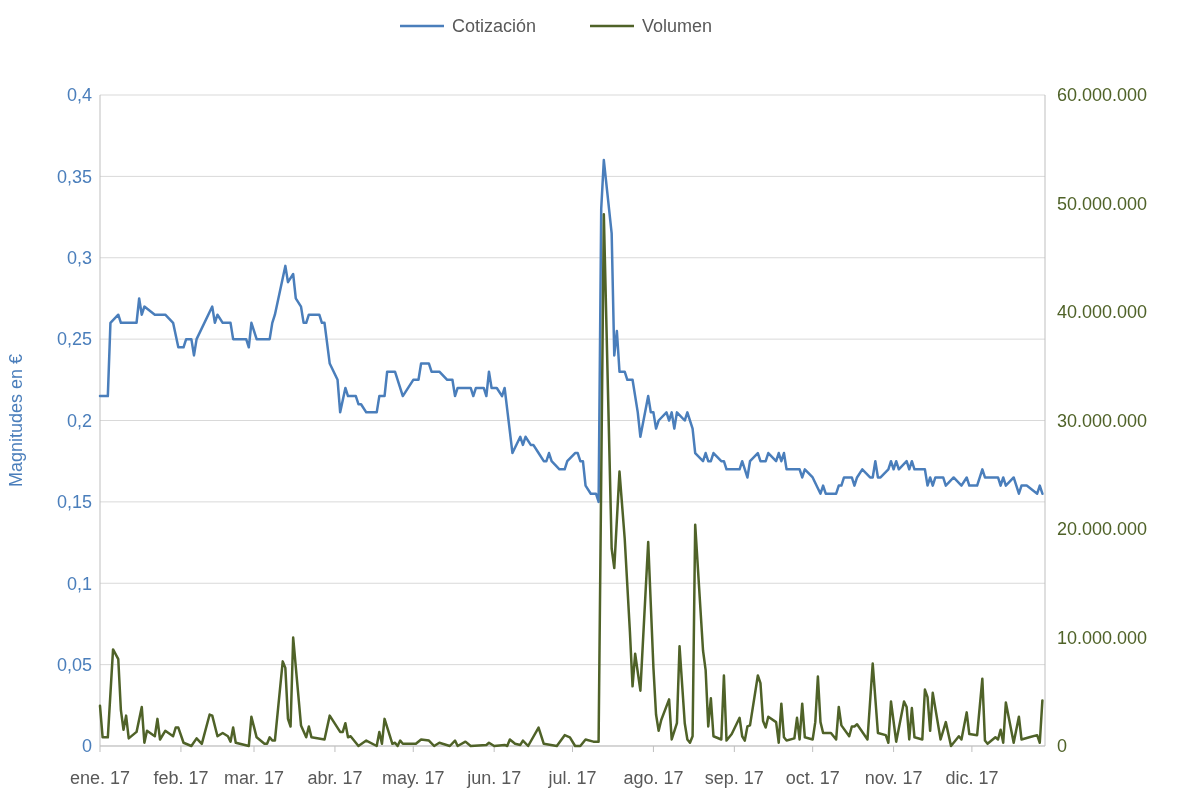  I want to click on y2-tick-label: 0, so click(1062, 746).